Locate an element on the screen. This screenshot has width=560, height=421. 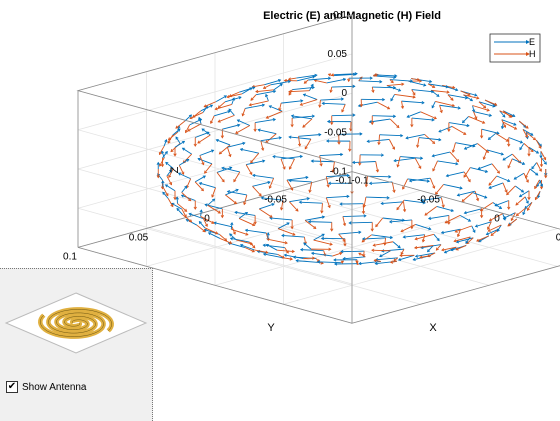
y-tick-label: -0.05 is located at coordinates (275, 200).